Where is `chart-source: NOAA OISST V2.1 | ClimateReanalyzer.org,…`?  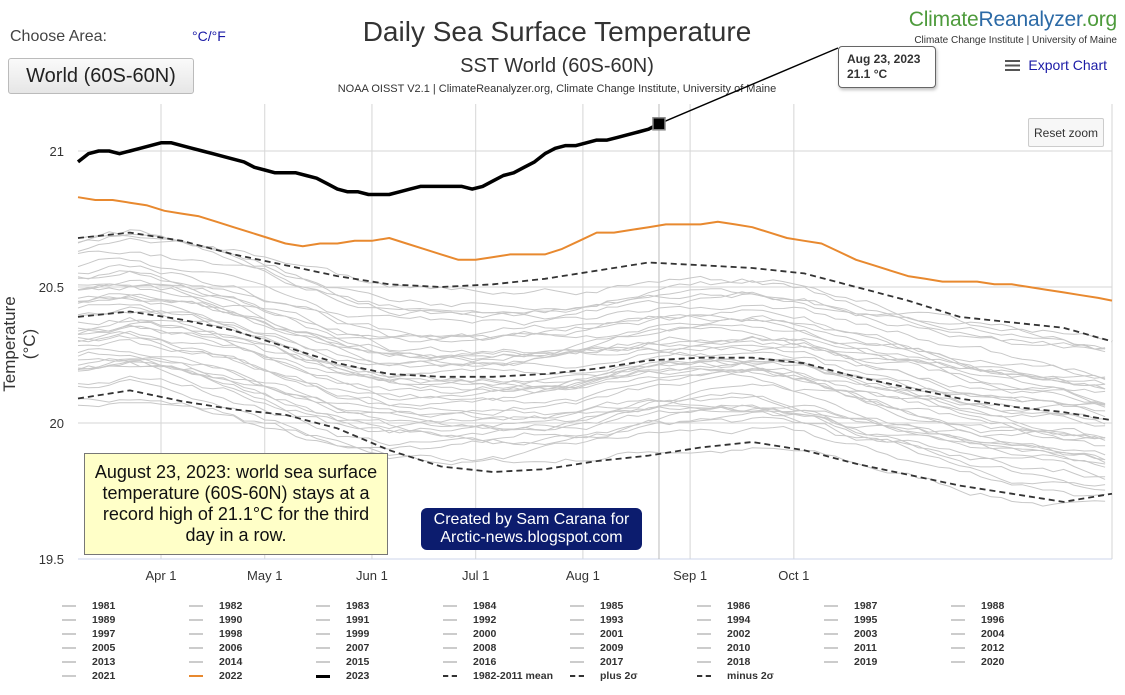
chart-source: NOAA OISST V2.1 | ClimateReanalyzer.org,… is located at coordinates (557, 89).